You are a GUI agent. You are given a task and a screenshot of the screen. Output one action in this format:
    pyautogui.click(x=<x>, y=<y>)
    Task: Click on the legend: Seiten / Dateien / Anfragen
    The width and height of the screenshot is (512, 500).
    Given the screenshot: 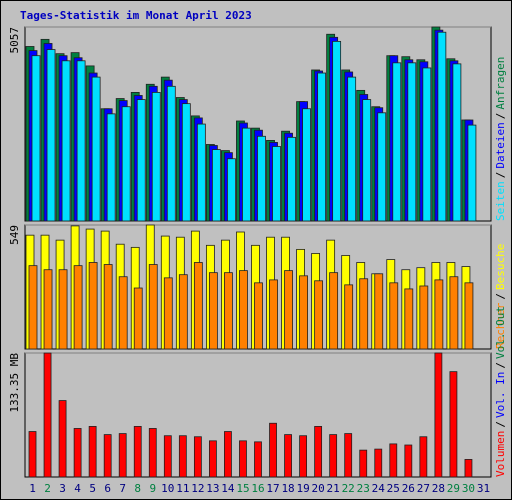 What is the action you would take?
    pyautogui.click(x=500, y=139)
    